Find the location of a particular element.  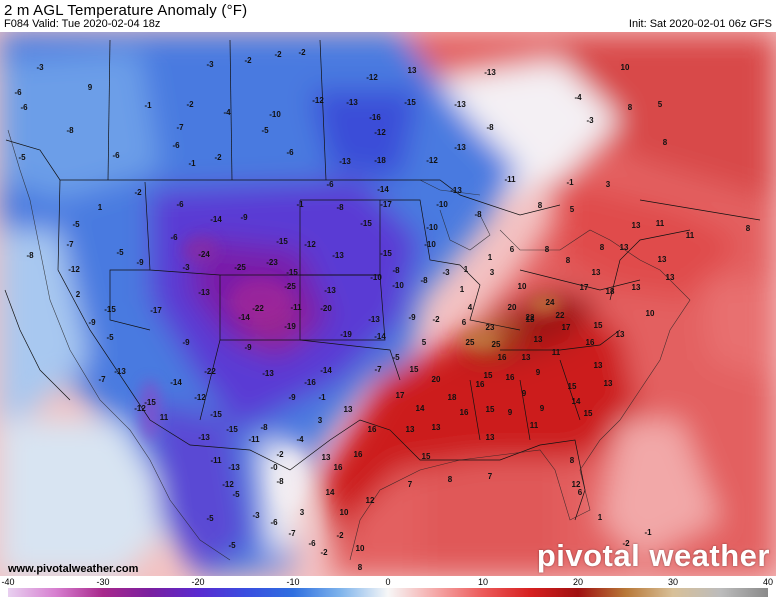

anomaly-value: -16 is located at coordinates (310, 382).